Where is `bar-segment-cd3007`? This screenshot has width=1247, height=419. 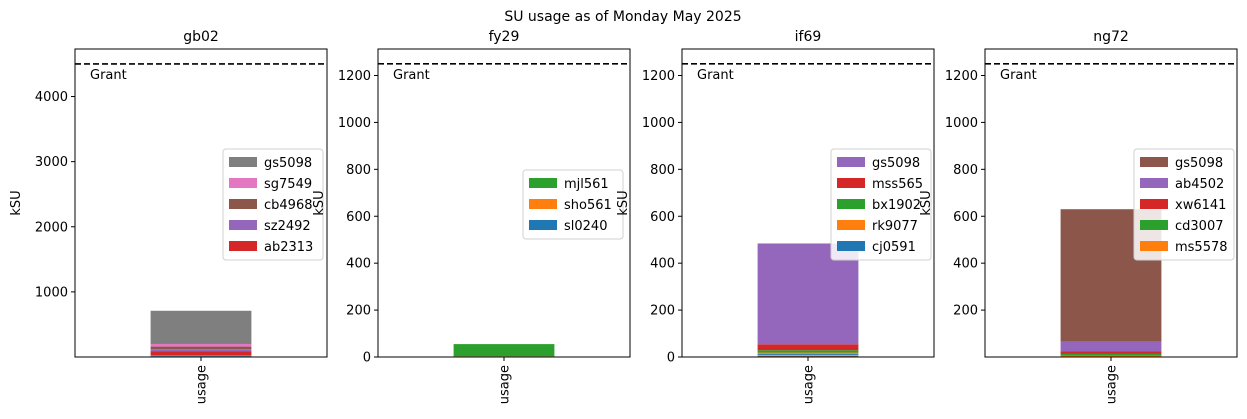
bar-segment-cd3007 is located at coordinates (1111, 354).